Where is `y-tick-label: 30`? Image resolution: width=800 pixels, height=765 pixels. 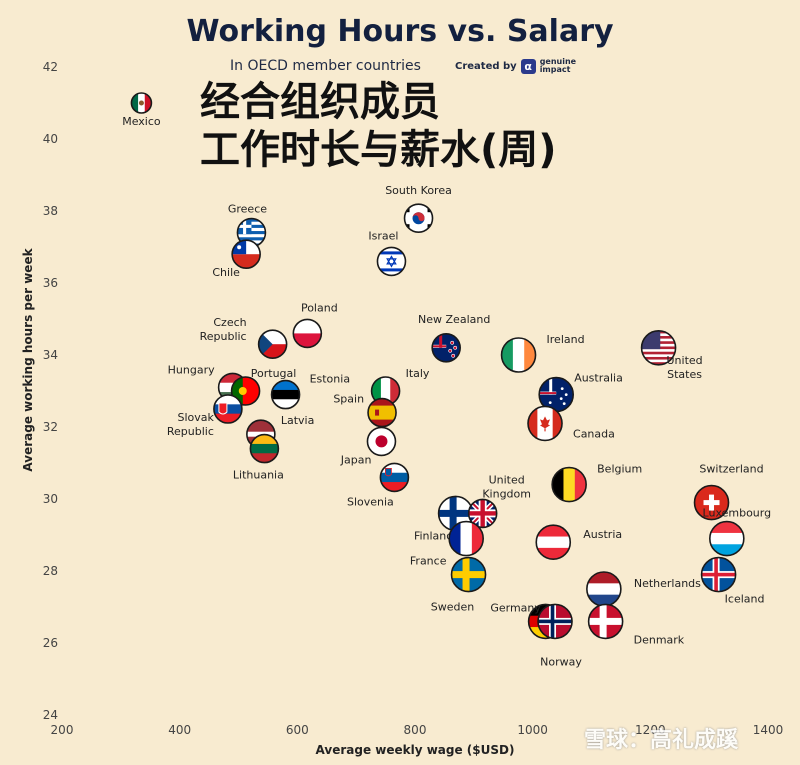
y-tick-label: 30 is located at coordinates (50, 499).